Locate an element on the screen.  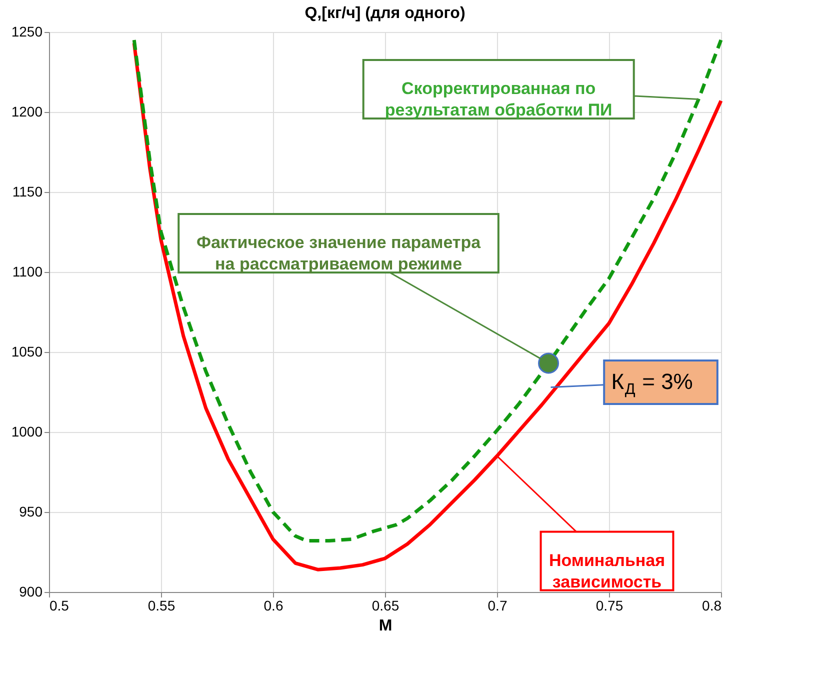
y-tick-label: 1100 is located at coordinates (27, 272).